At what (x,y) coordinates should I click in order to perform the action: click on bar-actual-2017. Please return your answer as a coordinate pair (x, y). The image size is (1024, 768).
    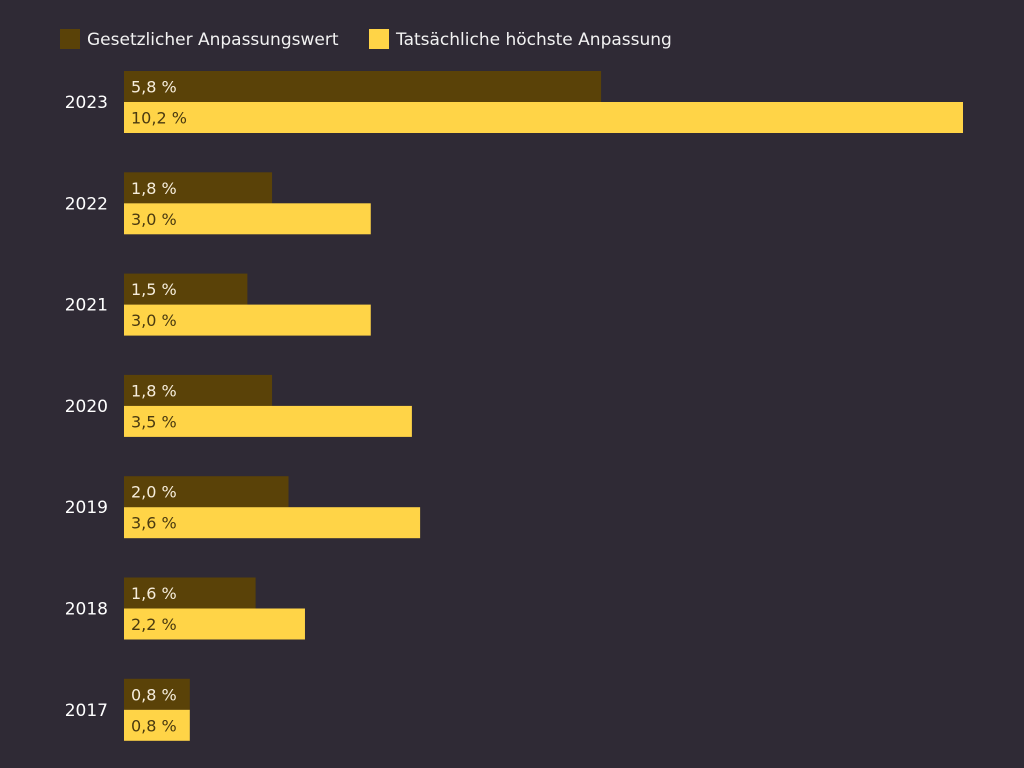
    Looking at the image, I should click on (157, 725).